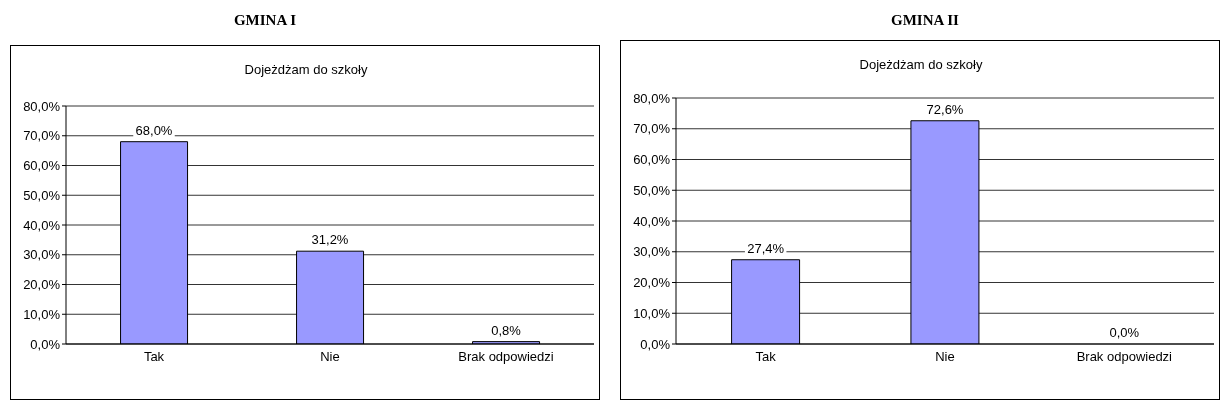 This screenshot has width=1227, height=403. What do you see at coordinates (1124, 332) in the screenshot?
I see `data-label: 0,0%` at bounding box center [1124, 332].